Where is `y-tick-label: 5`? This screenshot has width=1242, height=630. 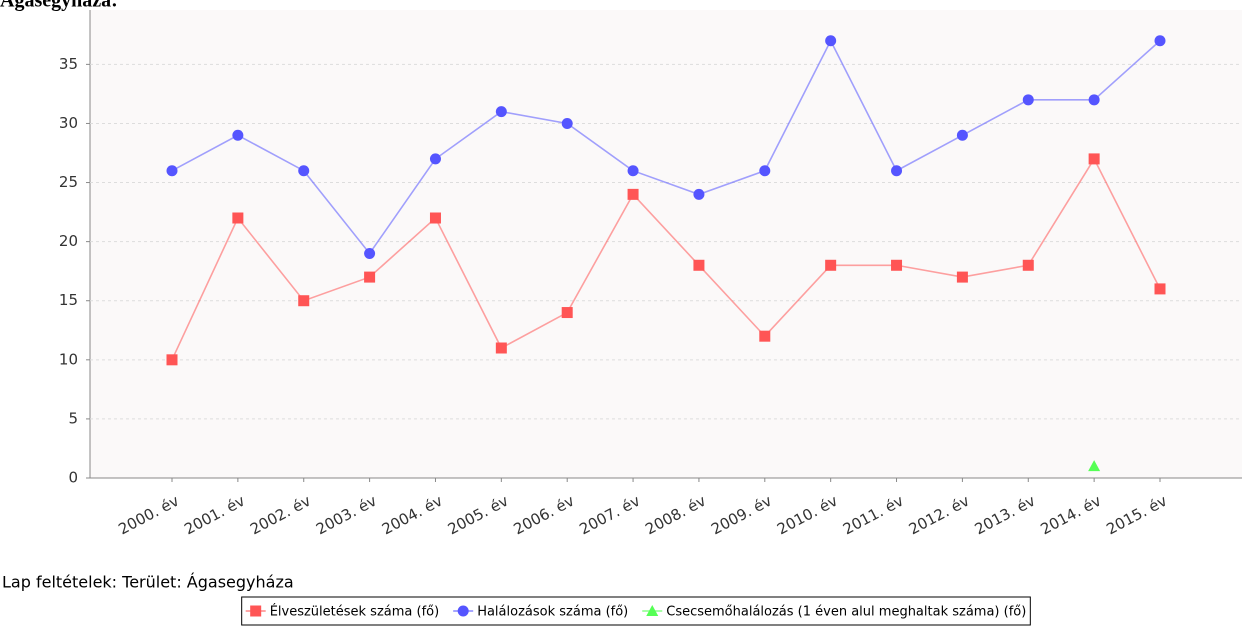 y-tick-label: 5 is located at coordinates (73, 418).